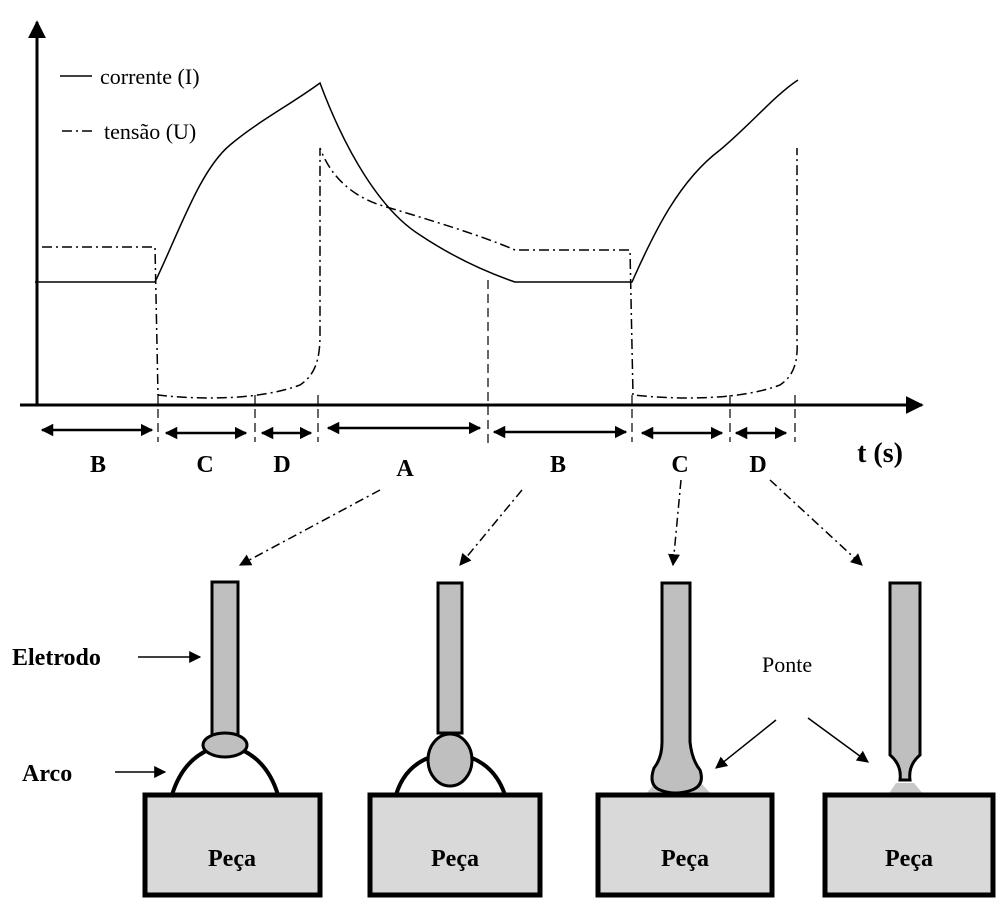  What do you see at coordinates (56, 658) in the screenshot?
I see `electrode-label: Eletrodo` at bounding box center [56, 658].